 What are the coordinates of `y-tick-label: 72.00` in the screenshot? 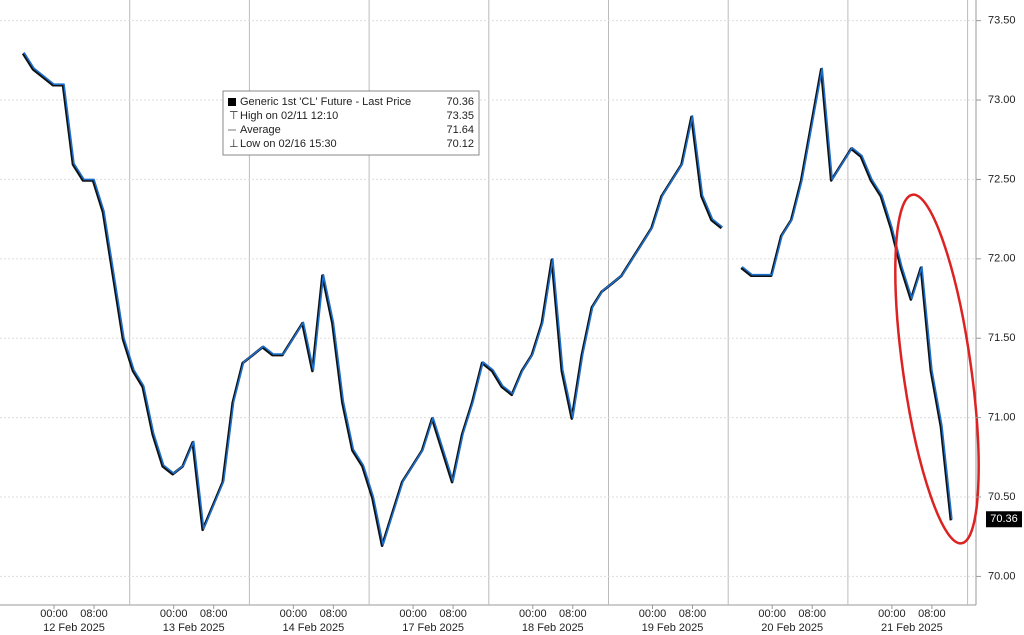 It's located at (1002, 259).